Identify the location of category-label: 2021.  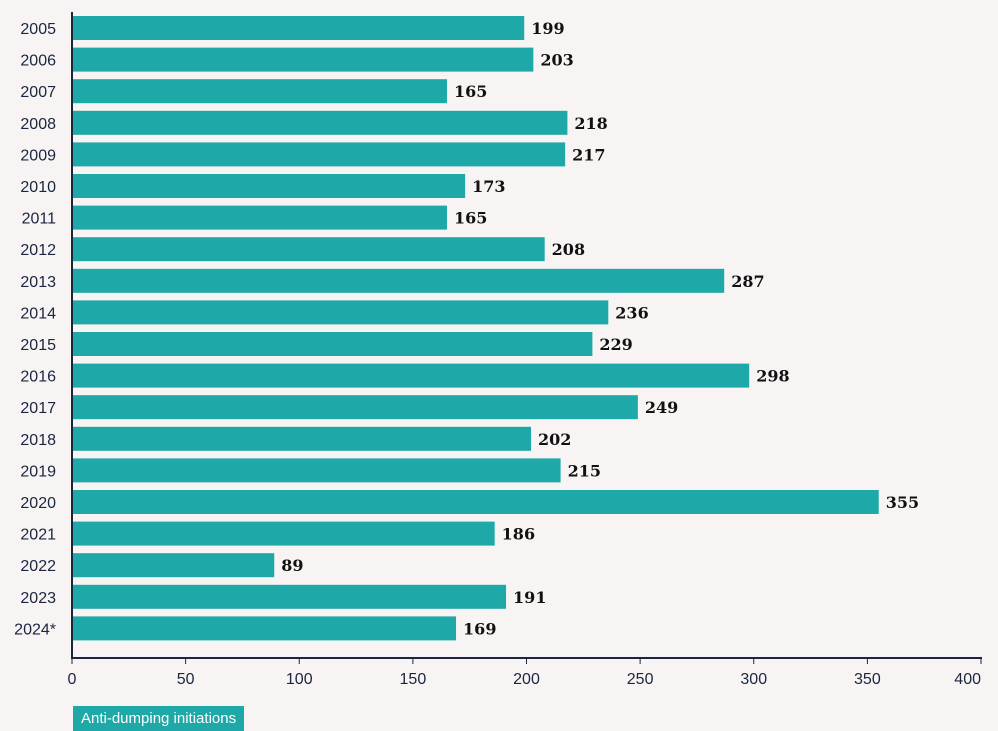
(38, 535).